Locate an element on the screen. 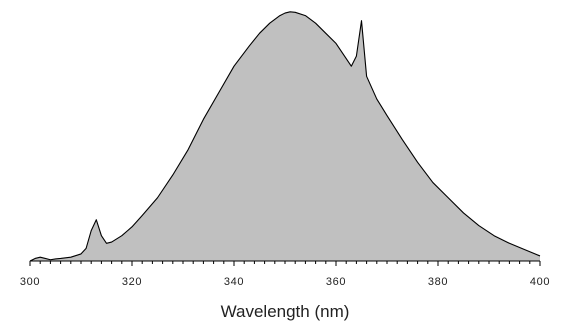  x-axis-label: Wavelength (nm) is located at coordinates (285, 311).